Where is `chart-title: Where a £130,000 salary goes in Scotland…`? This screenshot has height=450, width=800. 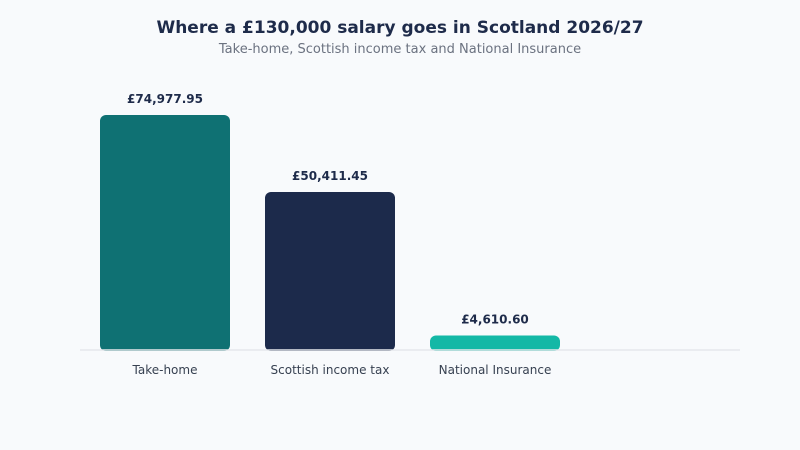 chart-title: Where a £130,000 salary goes in Scotland… is located at coordinates (400, 28).